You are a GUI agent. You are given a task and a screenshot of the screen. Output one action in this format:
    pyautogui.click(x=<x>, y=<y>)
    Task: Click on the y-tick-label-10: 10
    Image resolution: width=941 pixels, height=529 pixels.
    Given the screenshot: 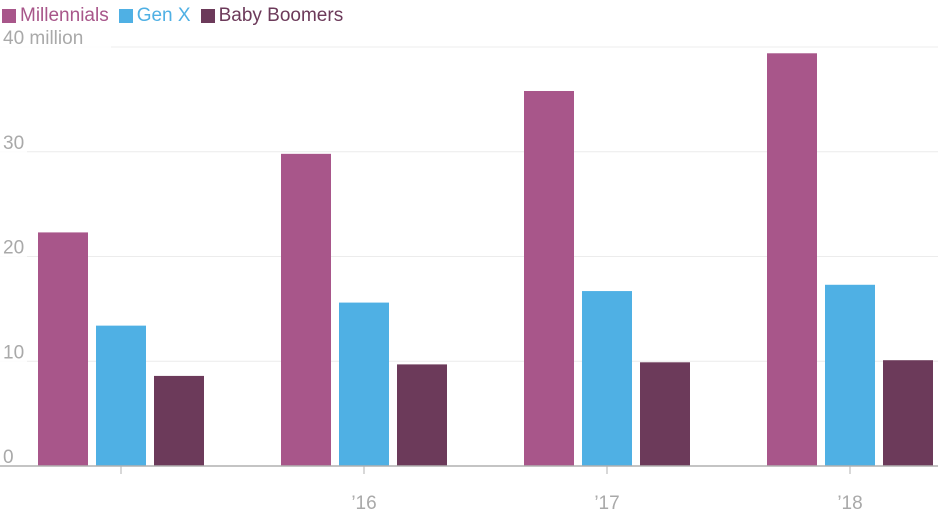 What is the action you would take?
    pyautogui.click(x=13, y=352)
    